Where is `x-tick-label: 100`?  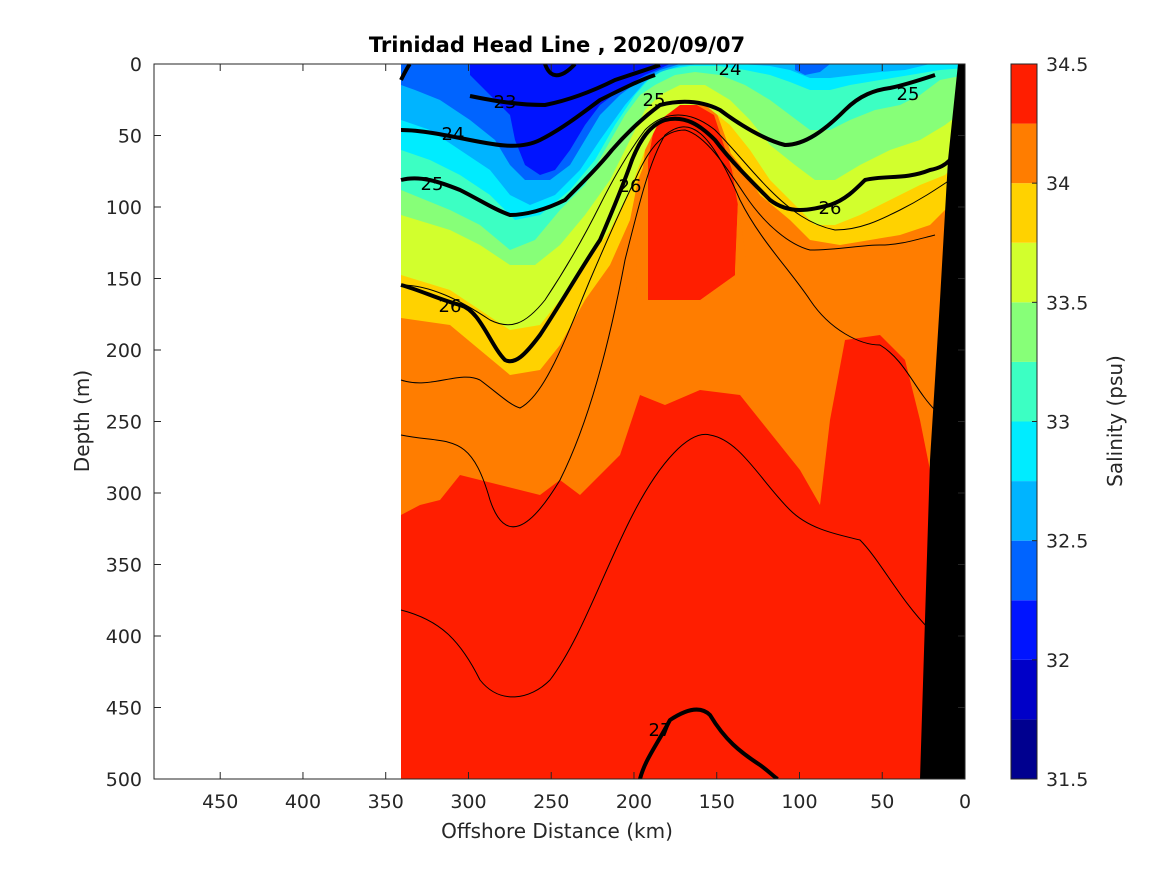 x-tick-label: 100 is located at coordinates (799, 802).